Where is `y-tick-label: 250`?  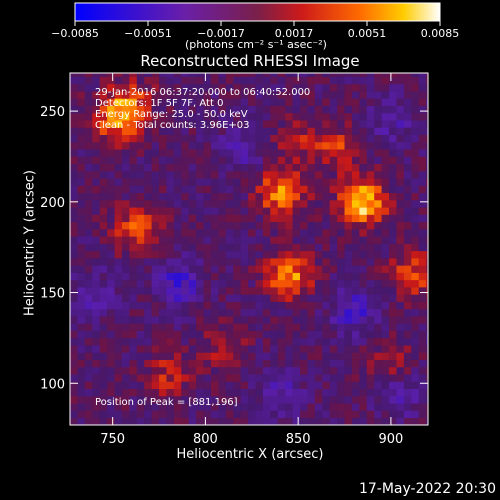 y-tick-label: 250 is located at coordinates (52, 112).